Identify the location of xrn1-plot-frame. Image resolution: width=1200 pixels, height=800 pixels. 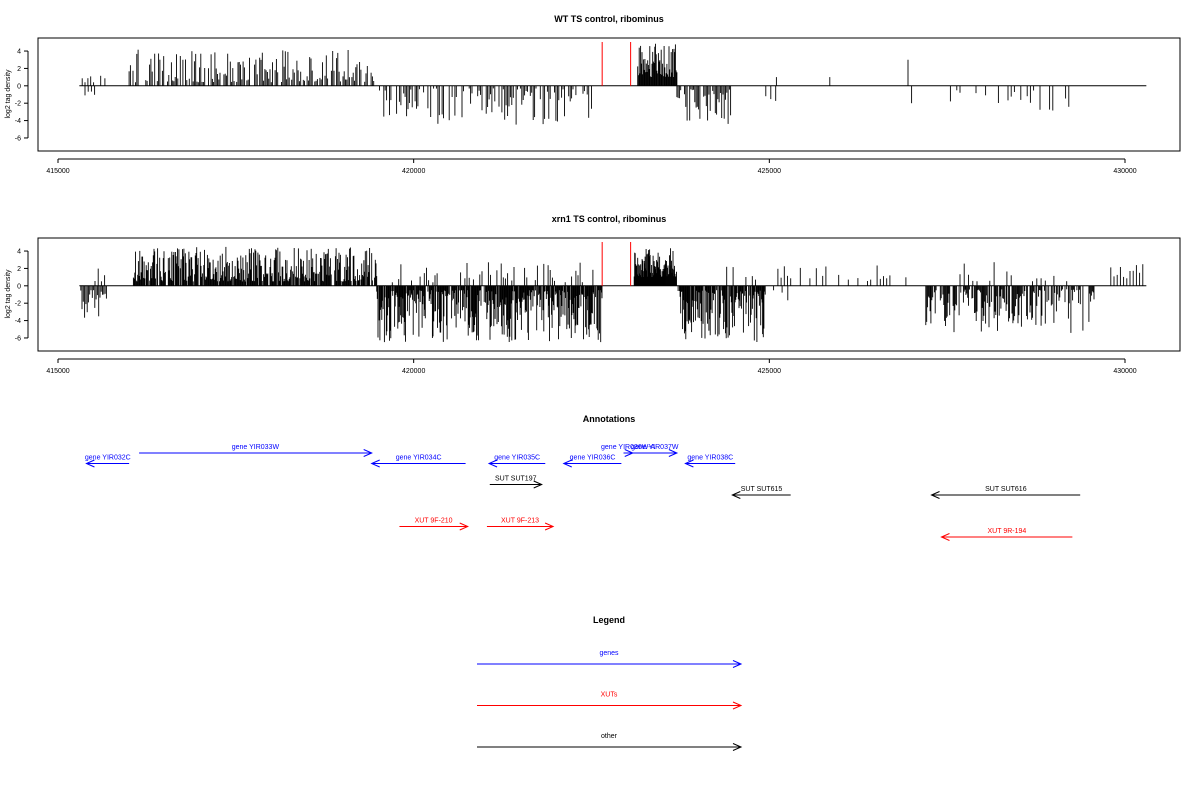
(609, 294).